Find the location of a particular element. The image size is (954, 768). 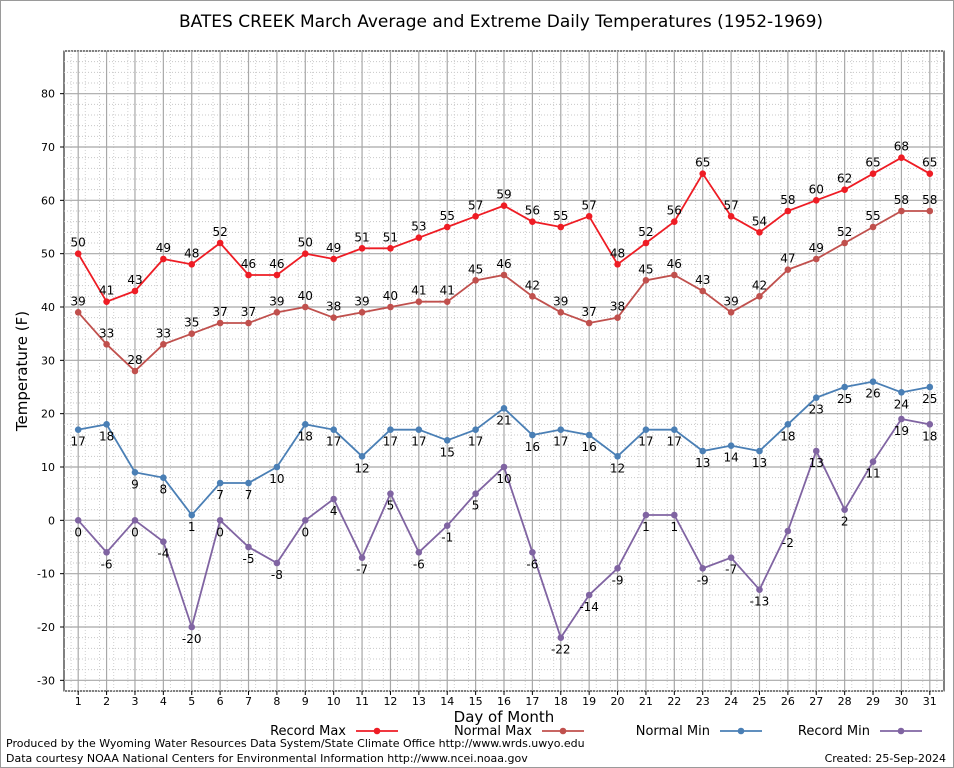

data-label: 33 is located at coordinates (106, 333).